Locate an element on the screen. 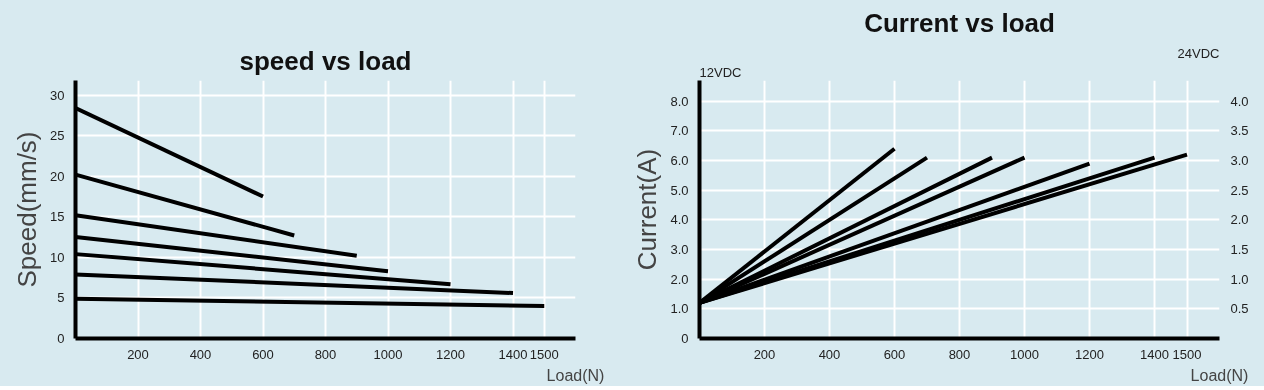 The height and width of the screenshot is (390, 1264). y2-tick-label: 1.5 is located at coordinates (1239, 250).